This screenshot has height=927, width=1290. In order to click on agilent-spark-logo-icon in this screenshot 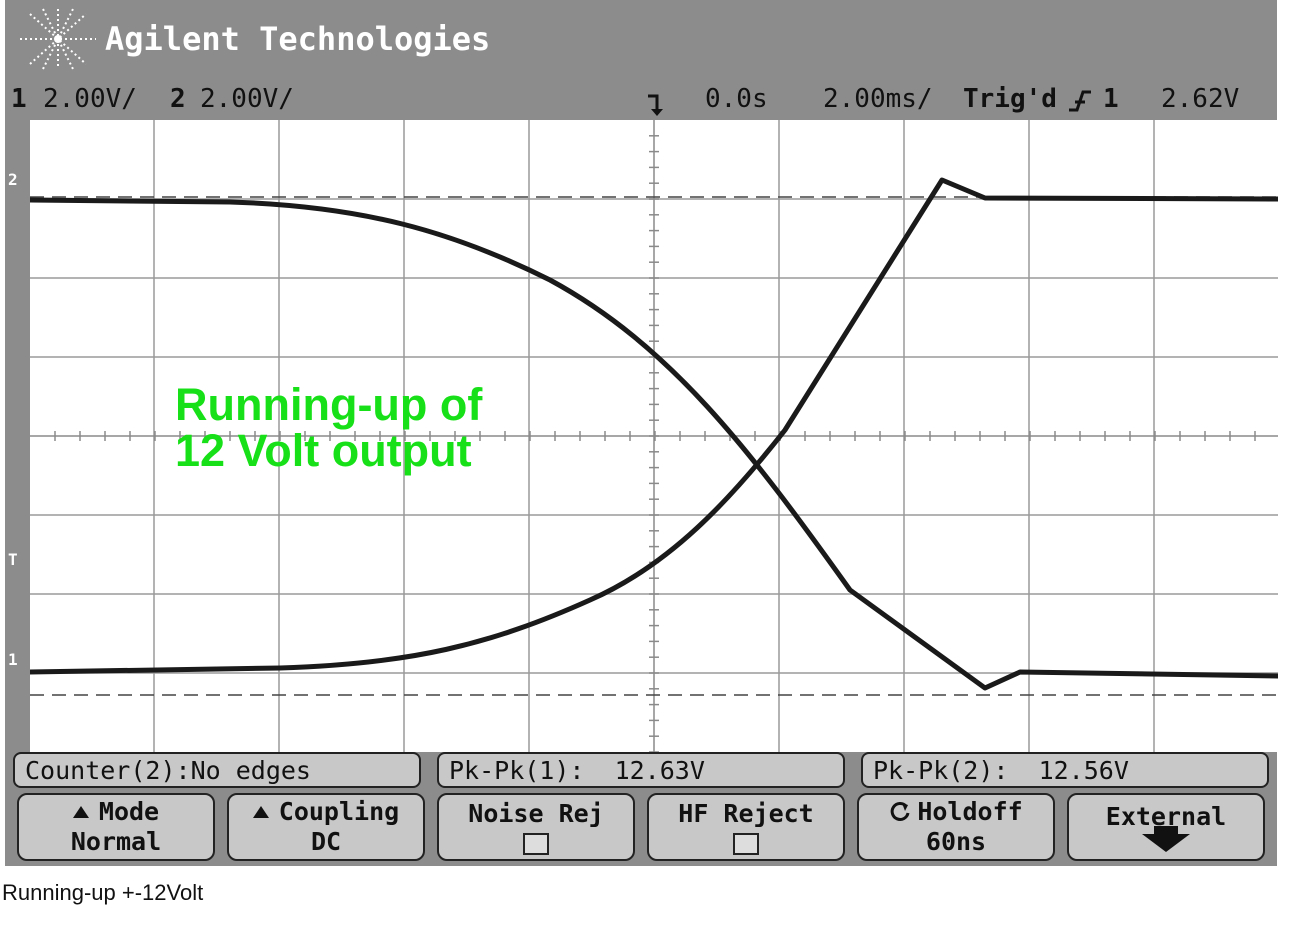, I will do `click(58, 39)`.